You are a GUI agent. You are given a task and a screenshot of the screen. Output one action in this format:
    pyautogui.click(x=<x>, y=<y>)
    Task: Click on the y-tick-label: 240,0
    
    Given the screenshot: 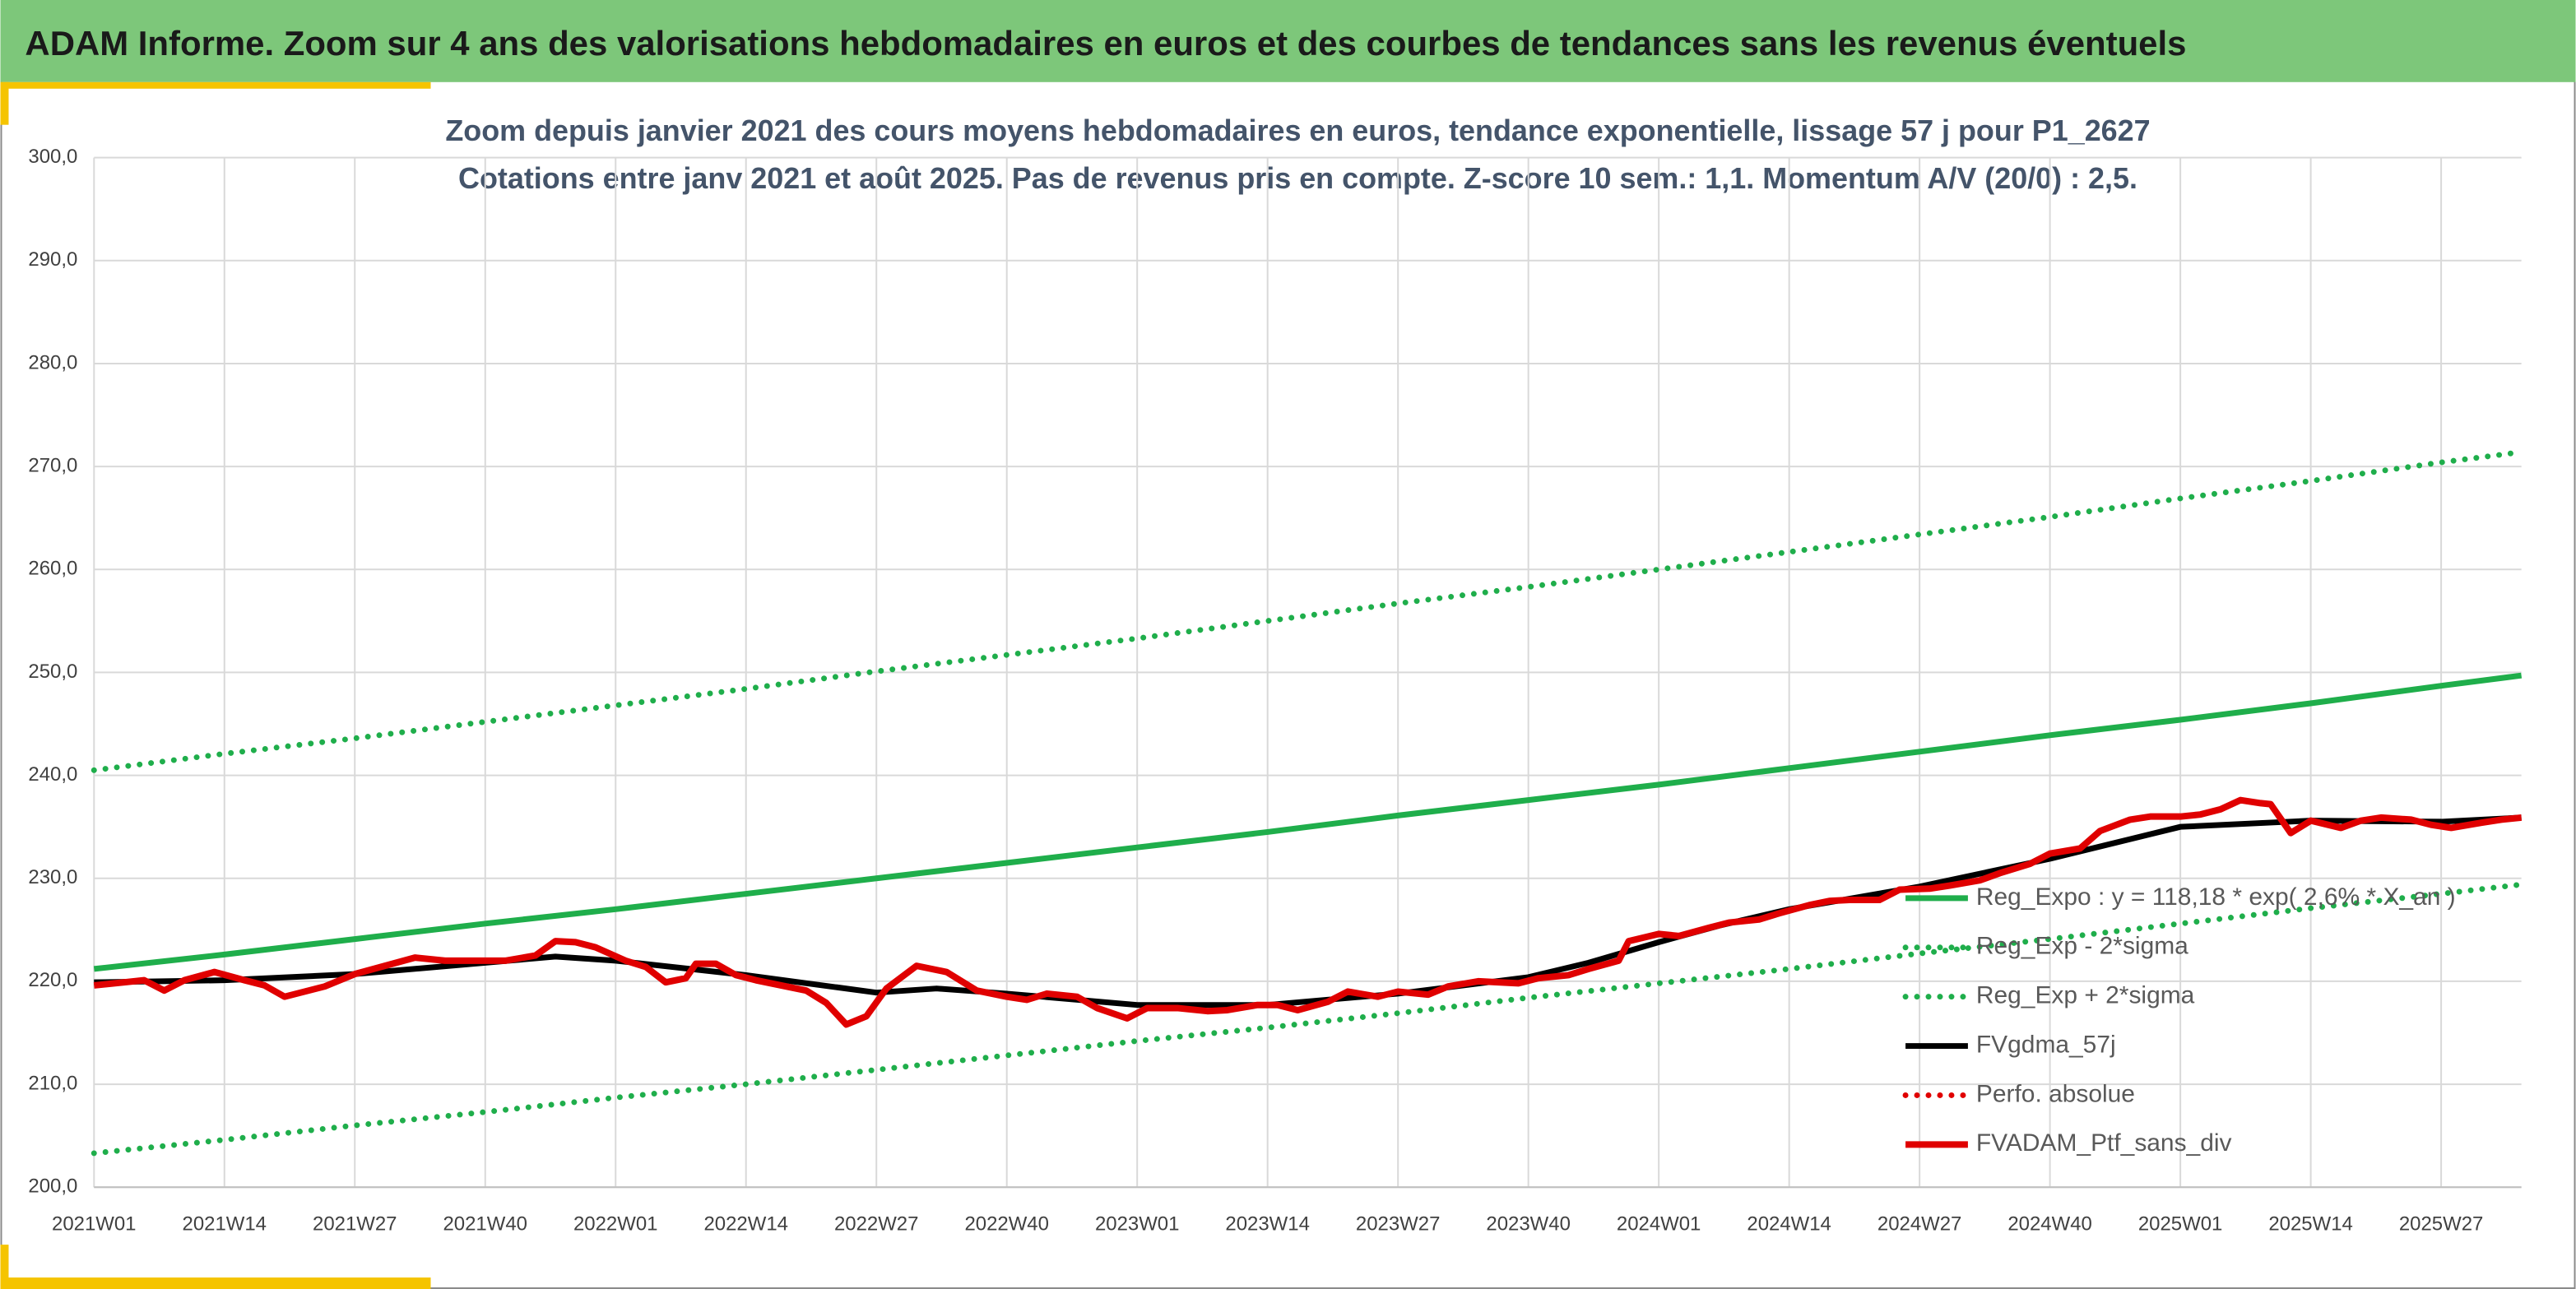 What is the action you would take?
    pyautogui.click(x=53, y=774)
    